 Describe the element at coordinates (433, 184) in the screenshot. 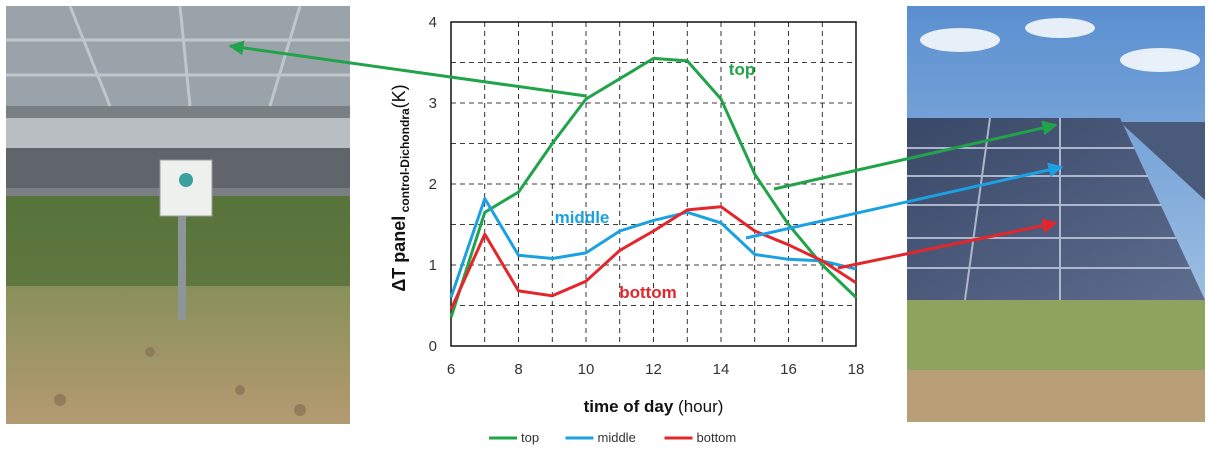

I see `y-tick-label: 2` at that location.